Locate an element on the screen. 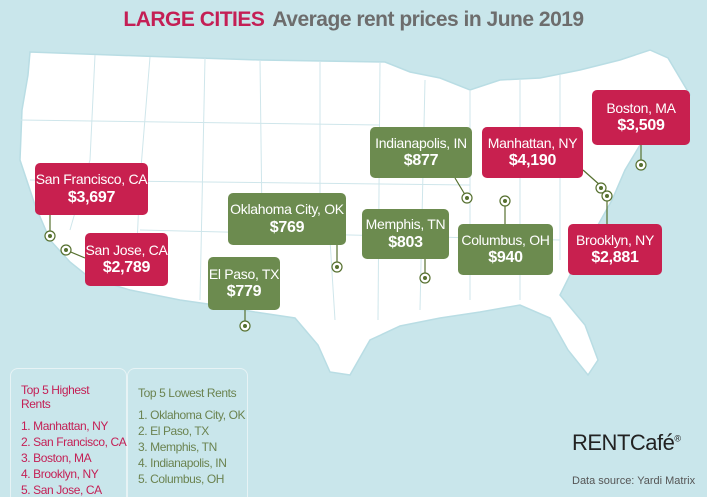 The width and height of the screenshot is (707, 497). city-label-san-francisco: San Francisco, CA $3,697 is located at coordinates (91, 189).